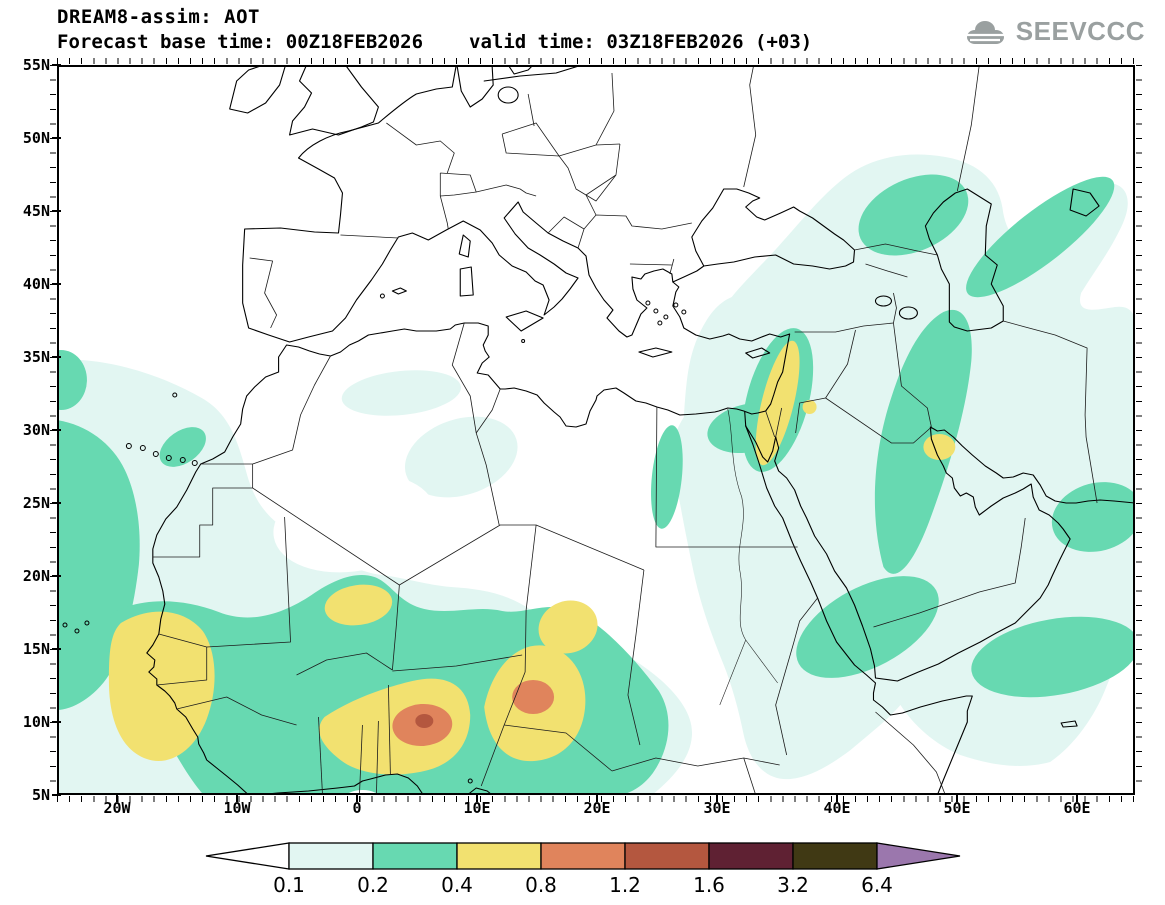 This screenshot has width=1165, height=905. Describe the element at coordinates (641, 42) in the screenshot. I see `valid-time: valid time: 03Z18FEB2026 (+03)` at that location.